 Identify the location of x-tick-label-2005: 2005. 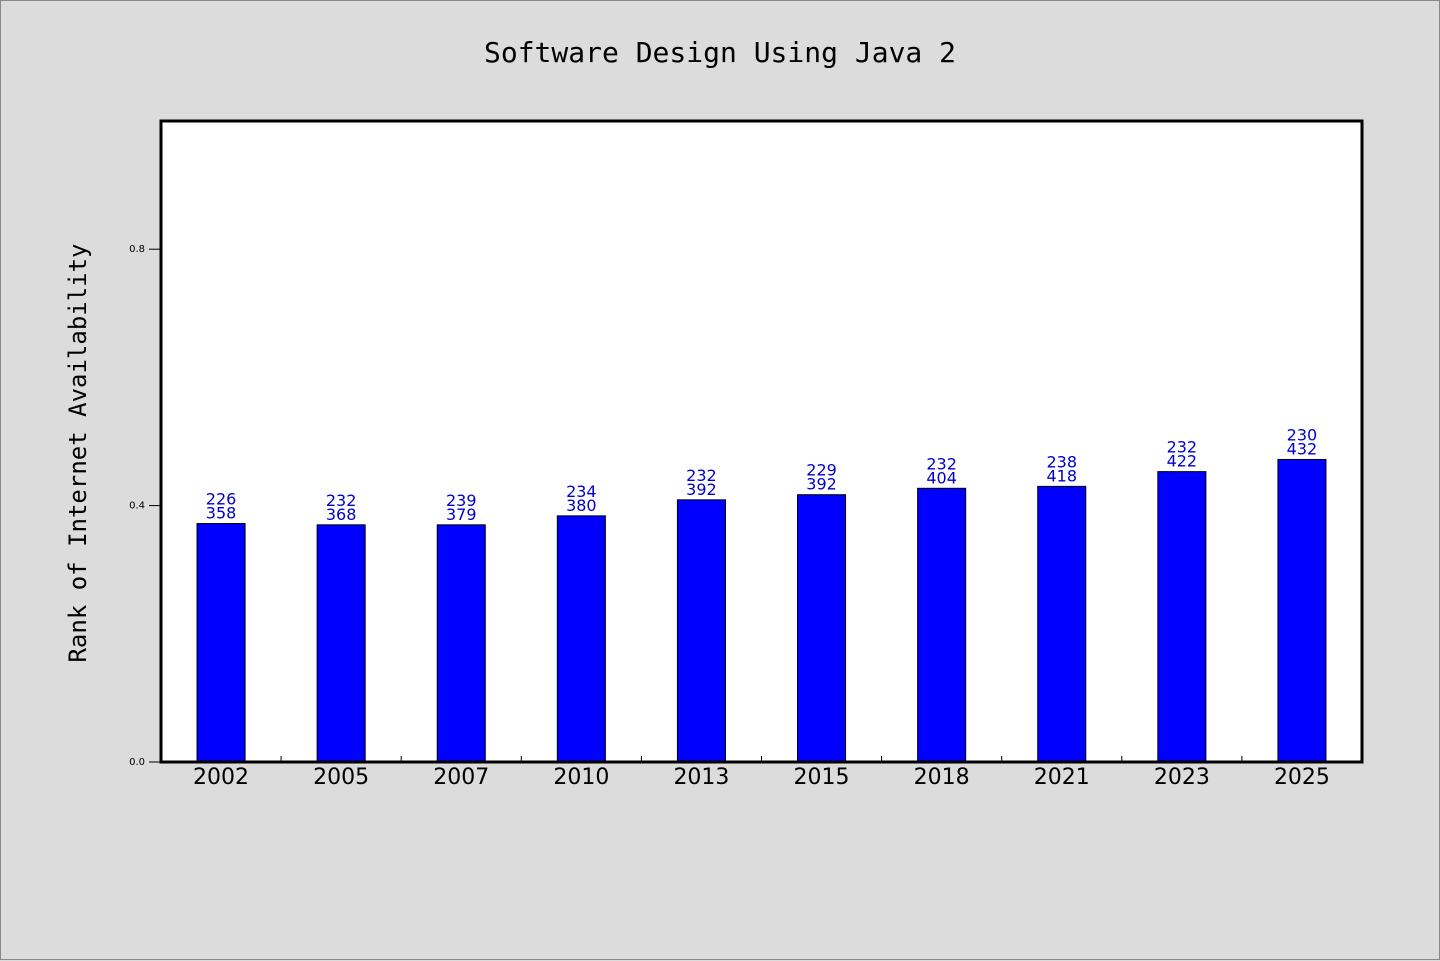
(341, 777).